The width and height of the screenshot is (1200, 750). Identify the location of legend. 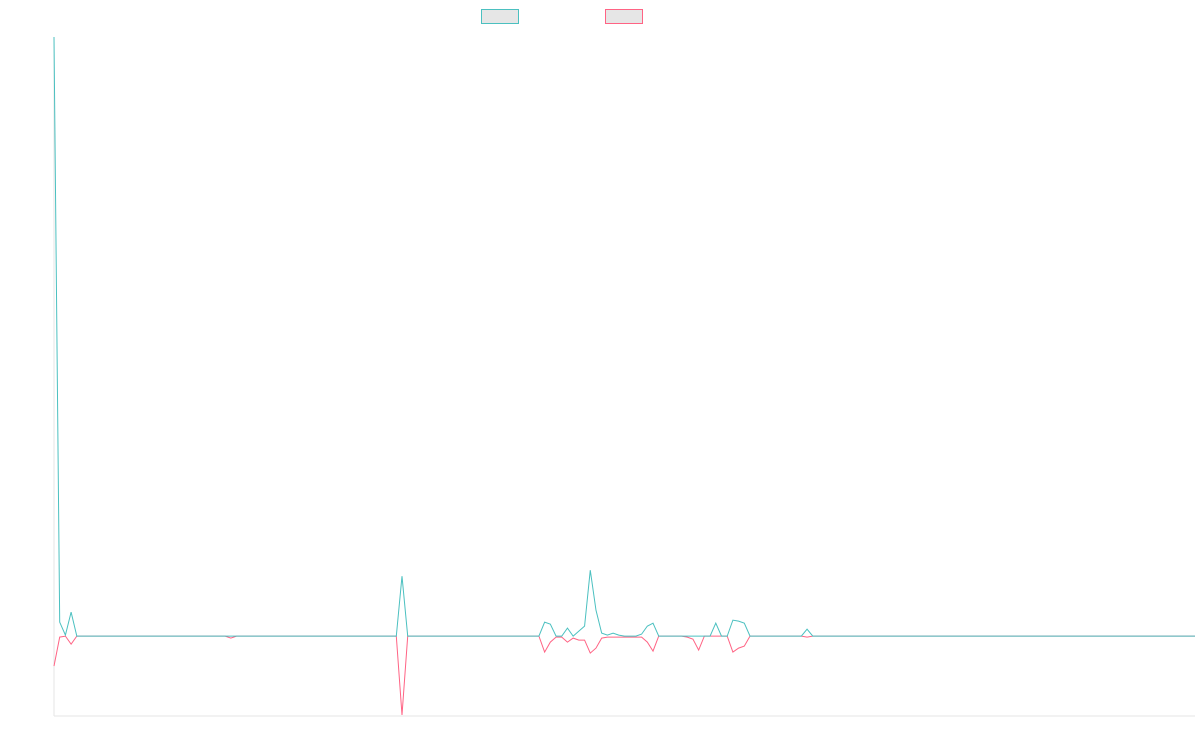
(600, 18).